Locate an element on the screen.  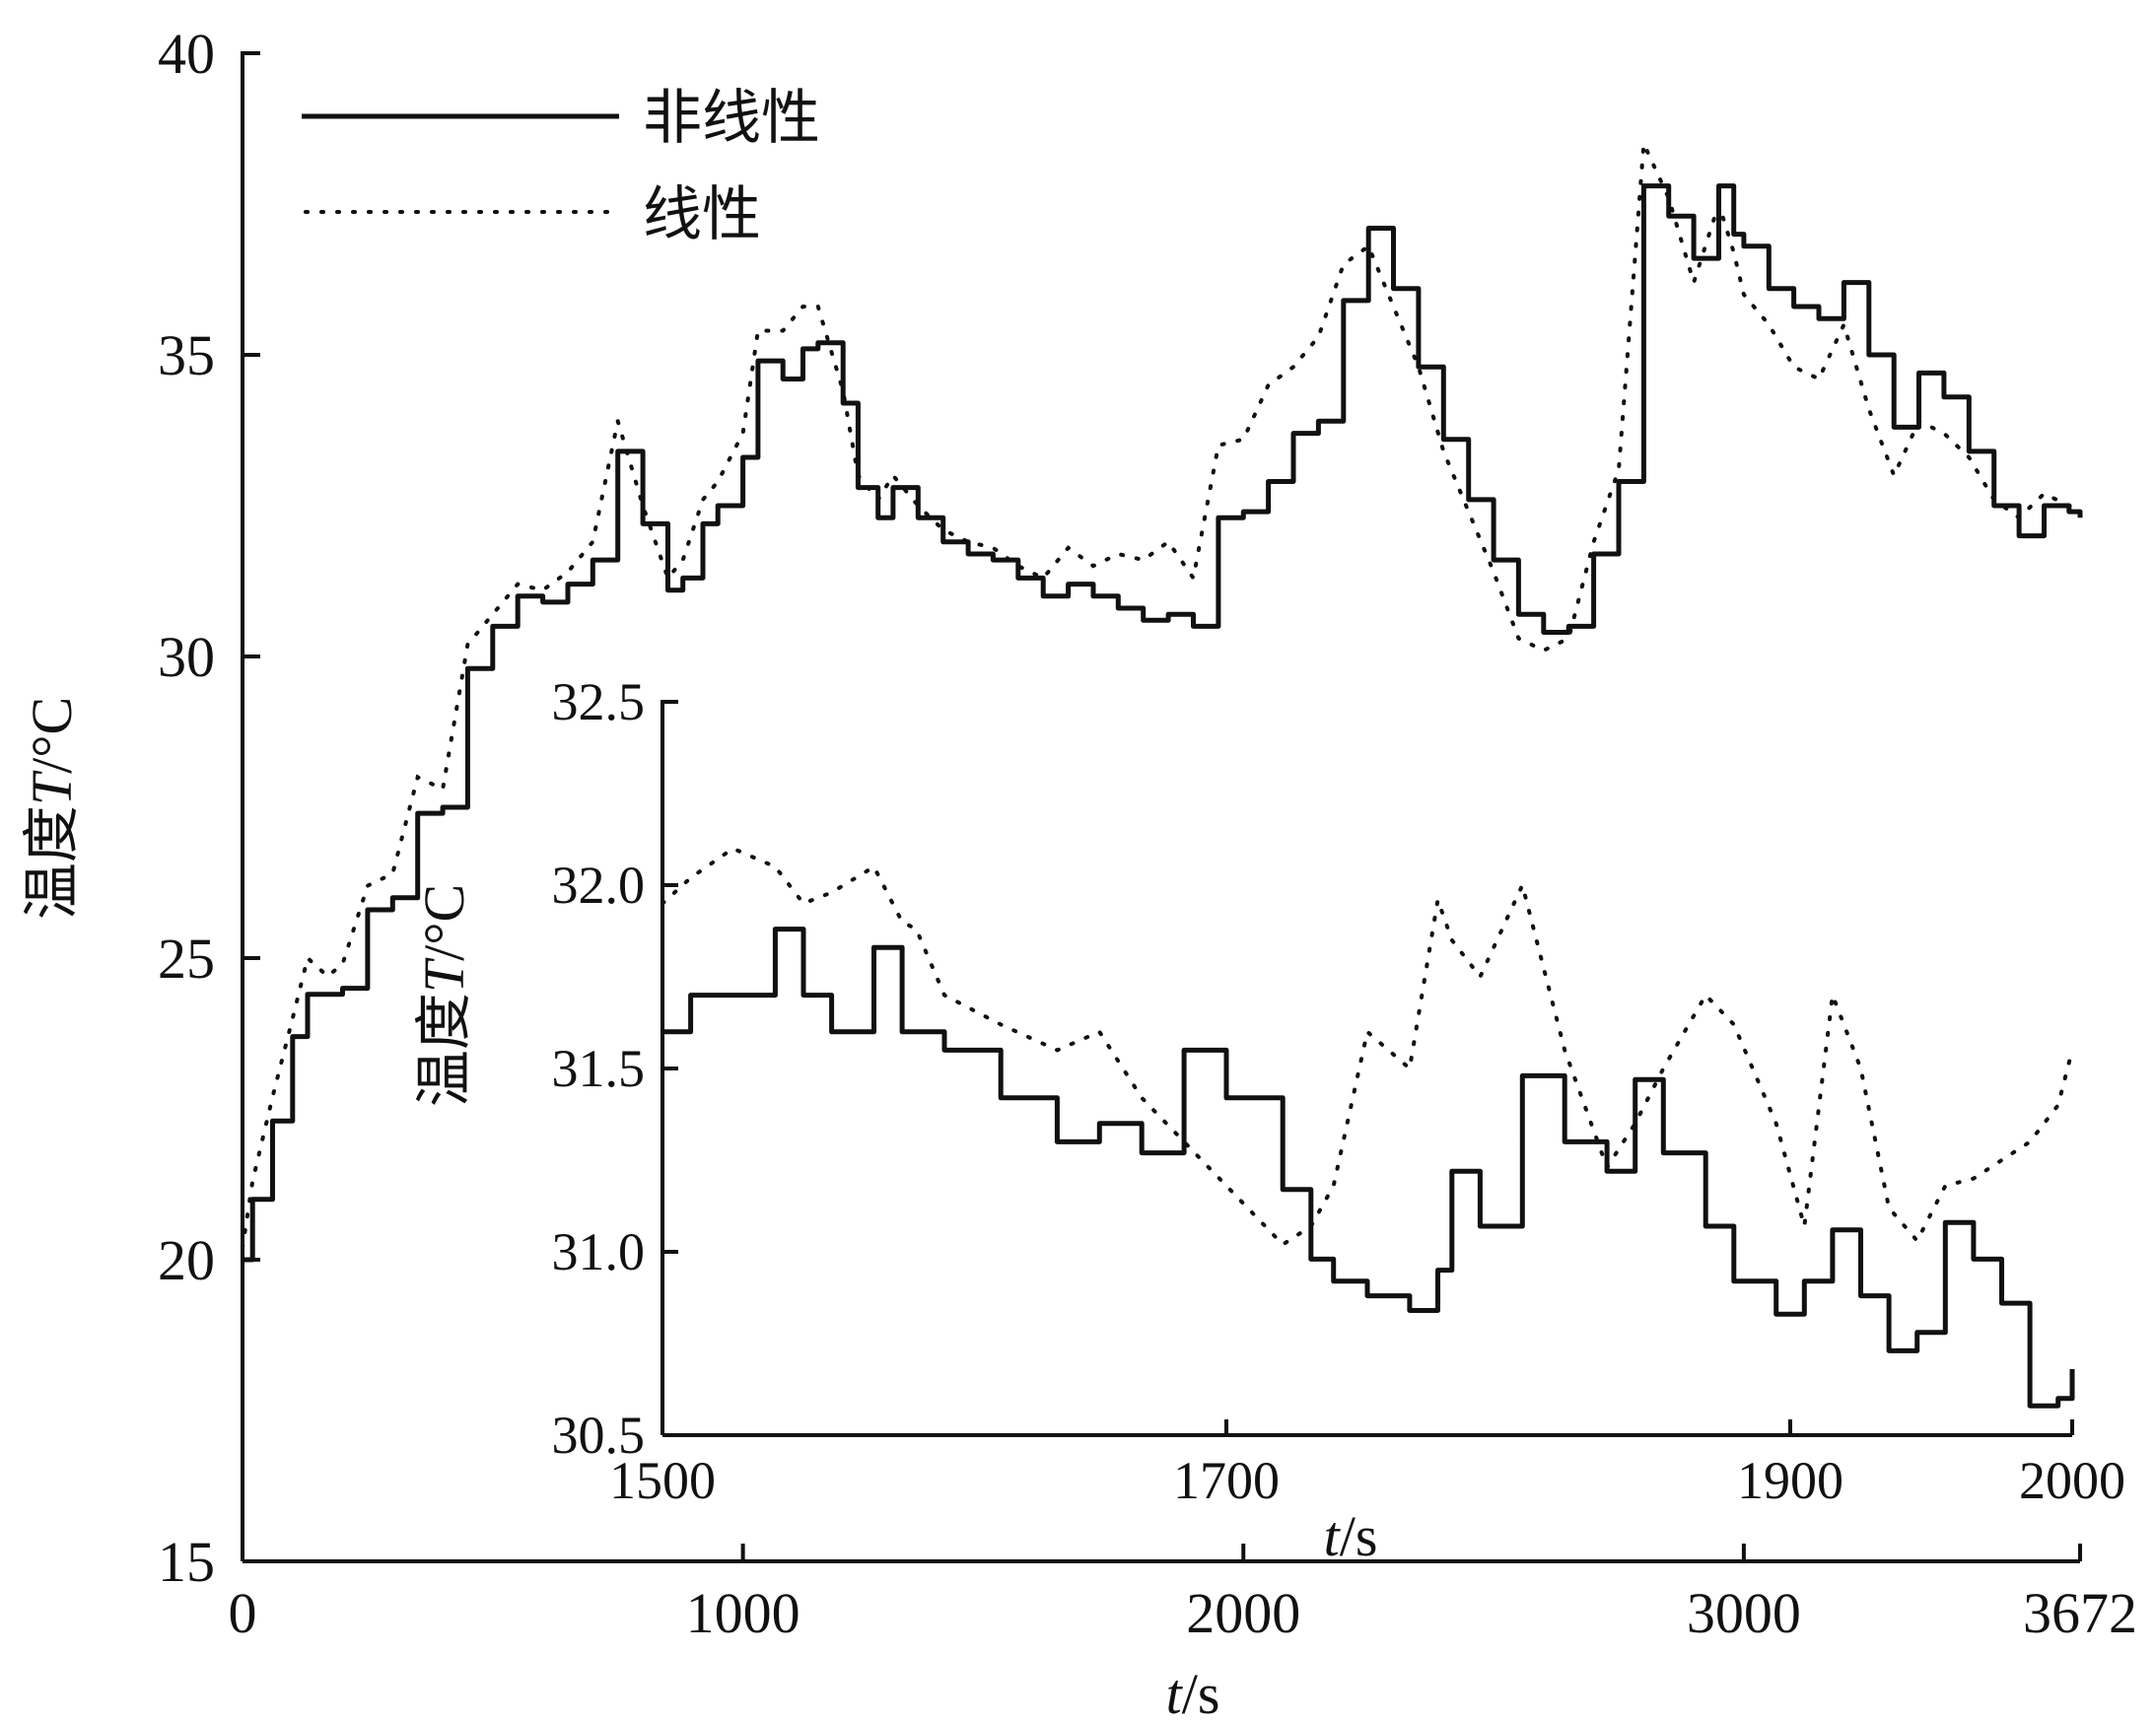
main-x-tick-label: 2000 is located at coordinates (1243, 1613).